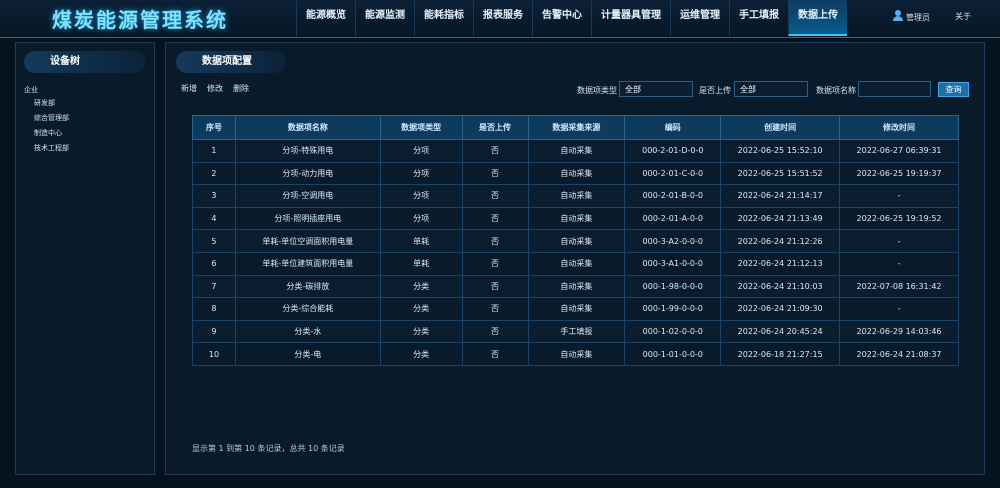 This screenshot has height=488, width=1000. Describe the element at coordinates (307, 218) in the screenshot. I see `table-cell: 分项-照明插座用电` at that location.